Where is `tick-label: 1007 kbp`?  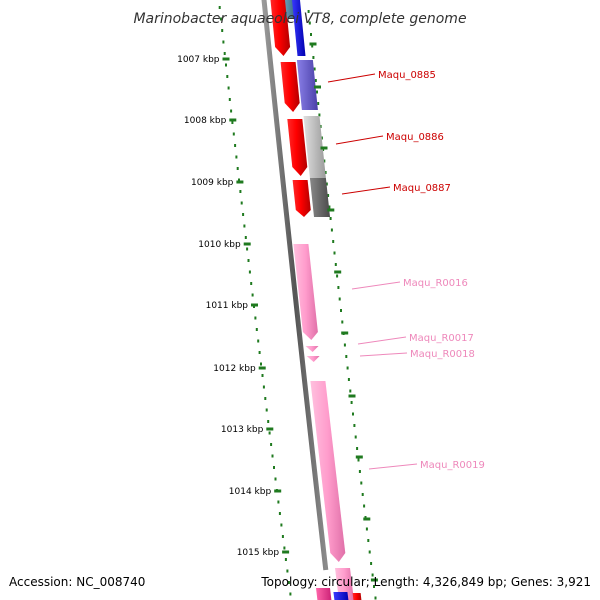 tick-label: 1007 kbp is located at coordinates (198, 60).